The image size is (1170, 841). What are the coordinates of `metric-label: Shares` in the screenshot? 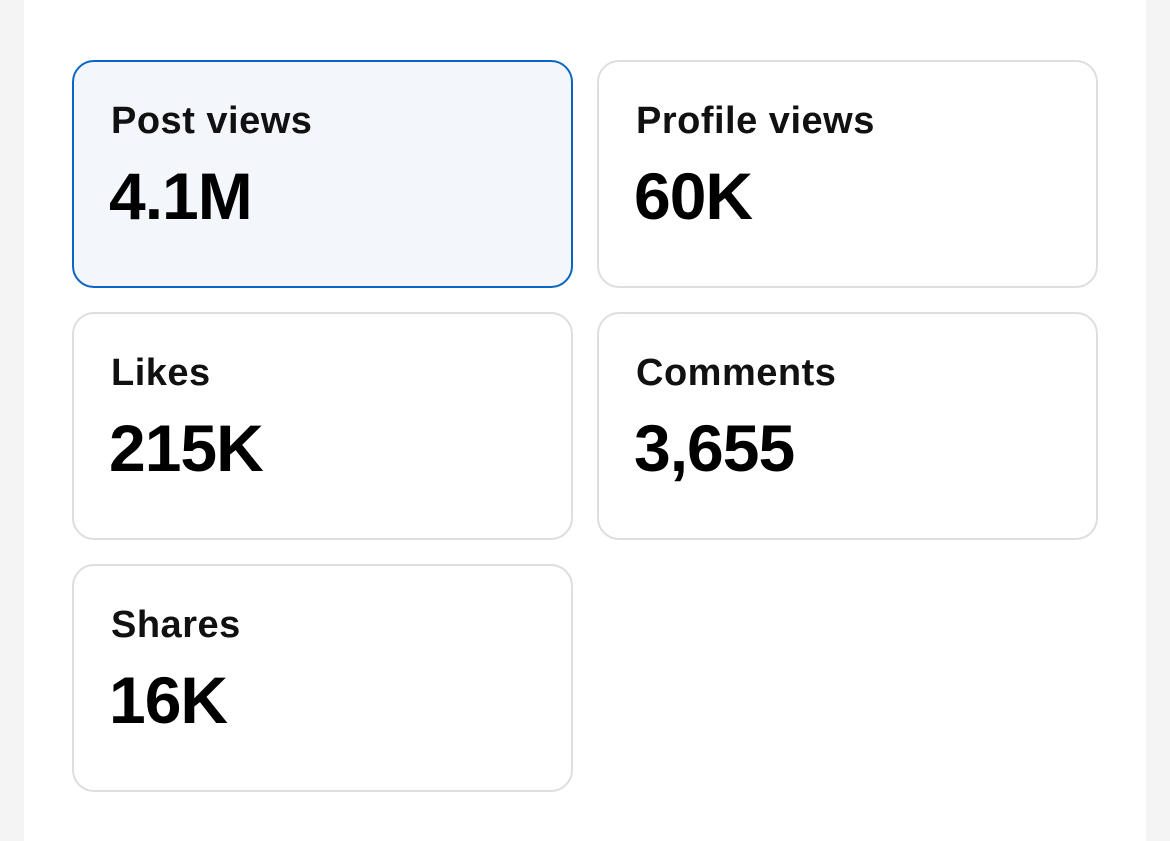 It's located at (176, 625).